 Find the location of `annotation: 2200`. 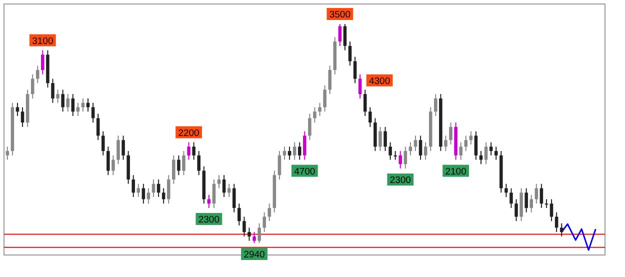

annotation: 2200 is located at coordinates (189, 133).